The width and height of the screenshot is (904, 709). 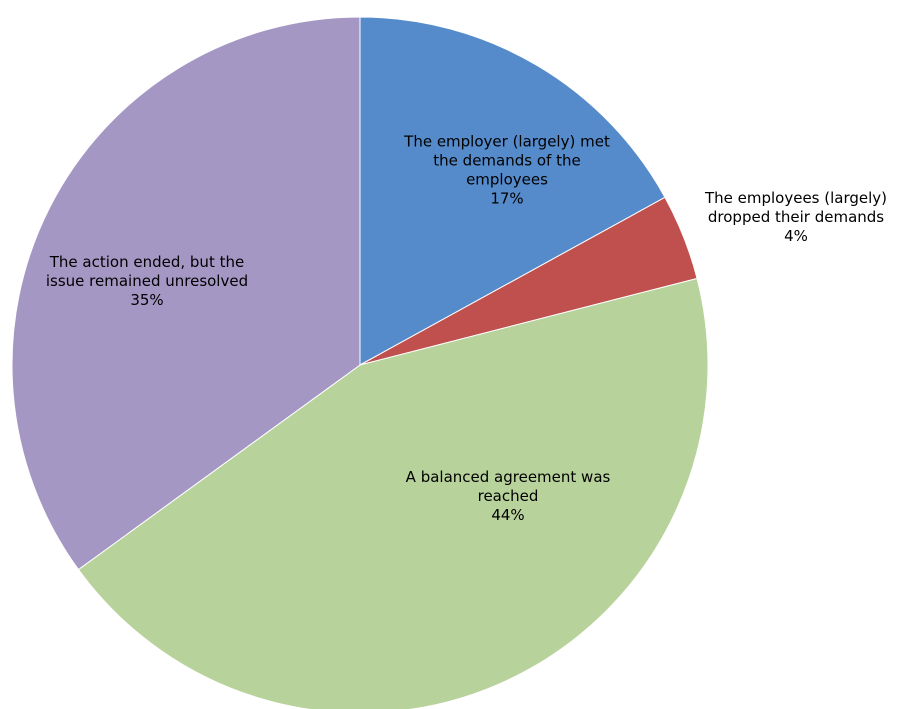 I want to click on slice-label-line: The employer (largely) met, so click(x=506, y=142).